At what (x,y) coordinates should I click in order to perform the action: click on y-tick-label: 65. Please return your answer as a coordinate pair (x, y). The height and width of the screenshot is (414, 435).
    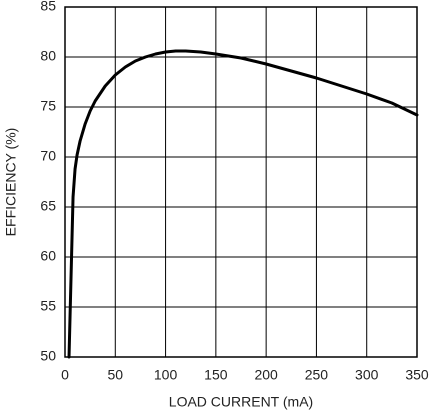
    Looking at the image, I should click on (48, 206).